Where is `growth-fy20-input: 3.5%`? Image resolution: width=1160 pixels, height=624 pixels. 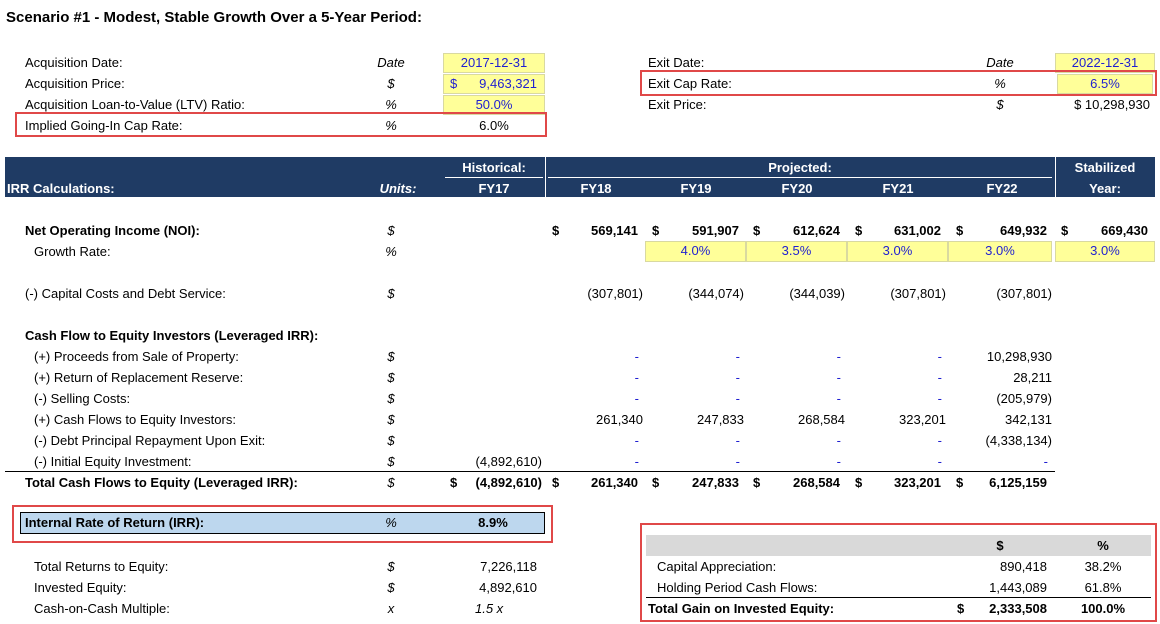 growth-fy20-input: 3.5% is located at coordinates (796, 251).